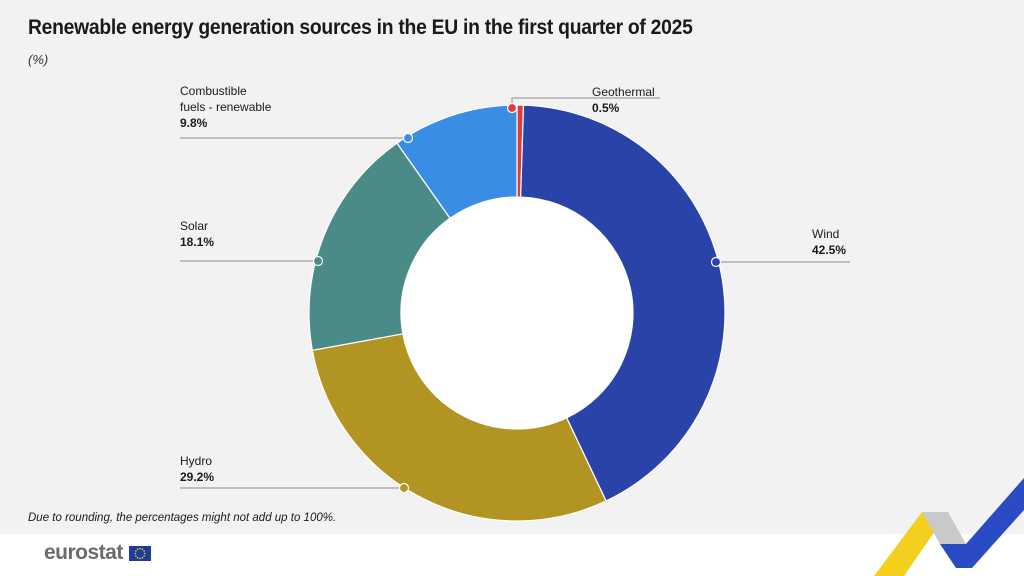  I want to click on slice-combustible-fuels-renewable, so click(457, 162).